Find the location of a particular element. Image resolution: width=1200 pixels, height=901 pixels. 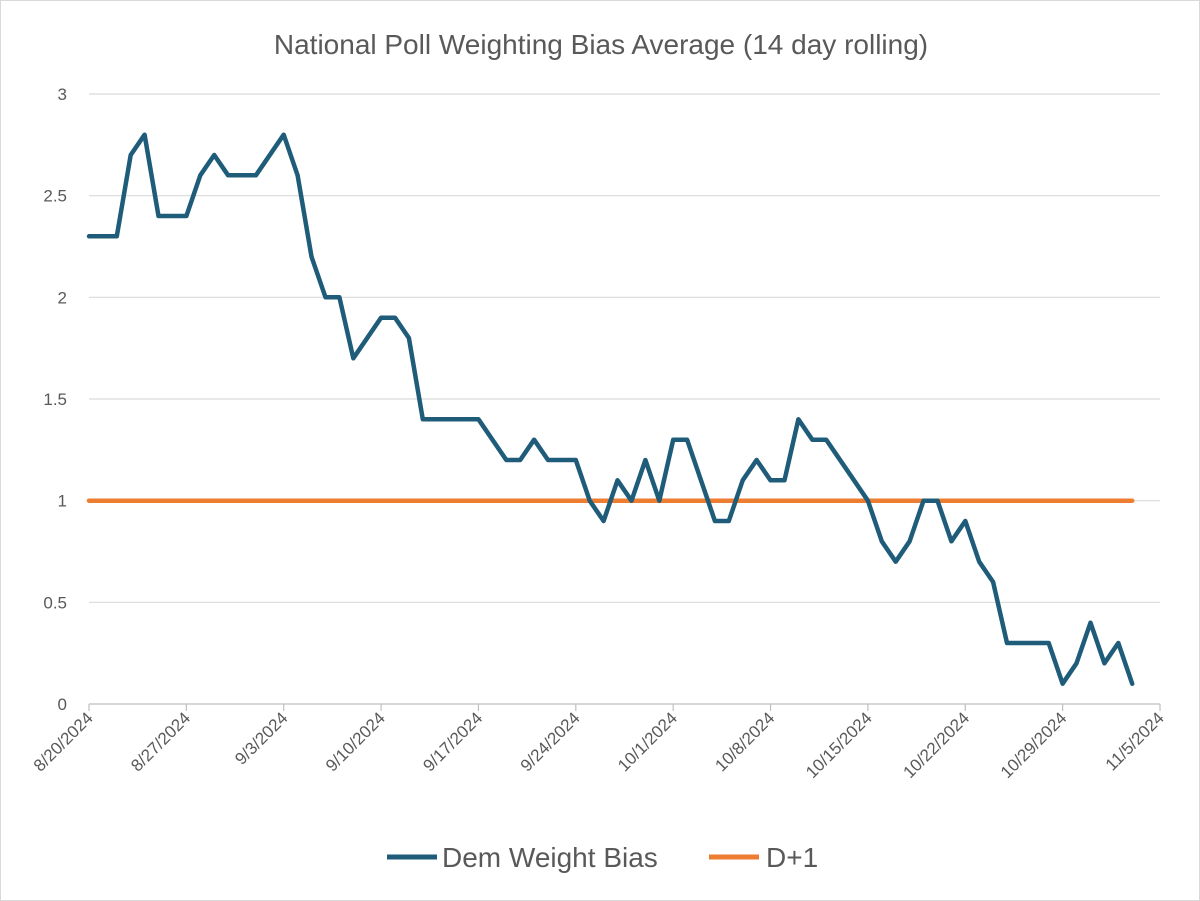

x-tick-label: 10/15/2024 is located at coordinates (839, 745).